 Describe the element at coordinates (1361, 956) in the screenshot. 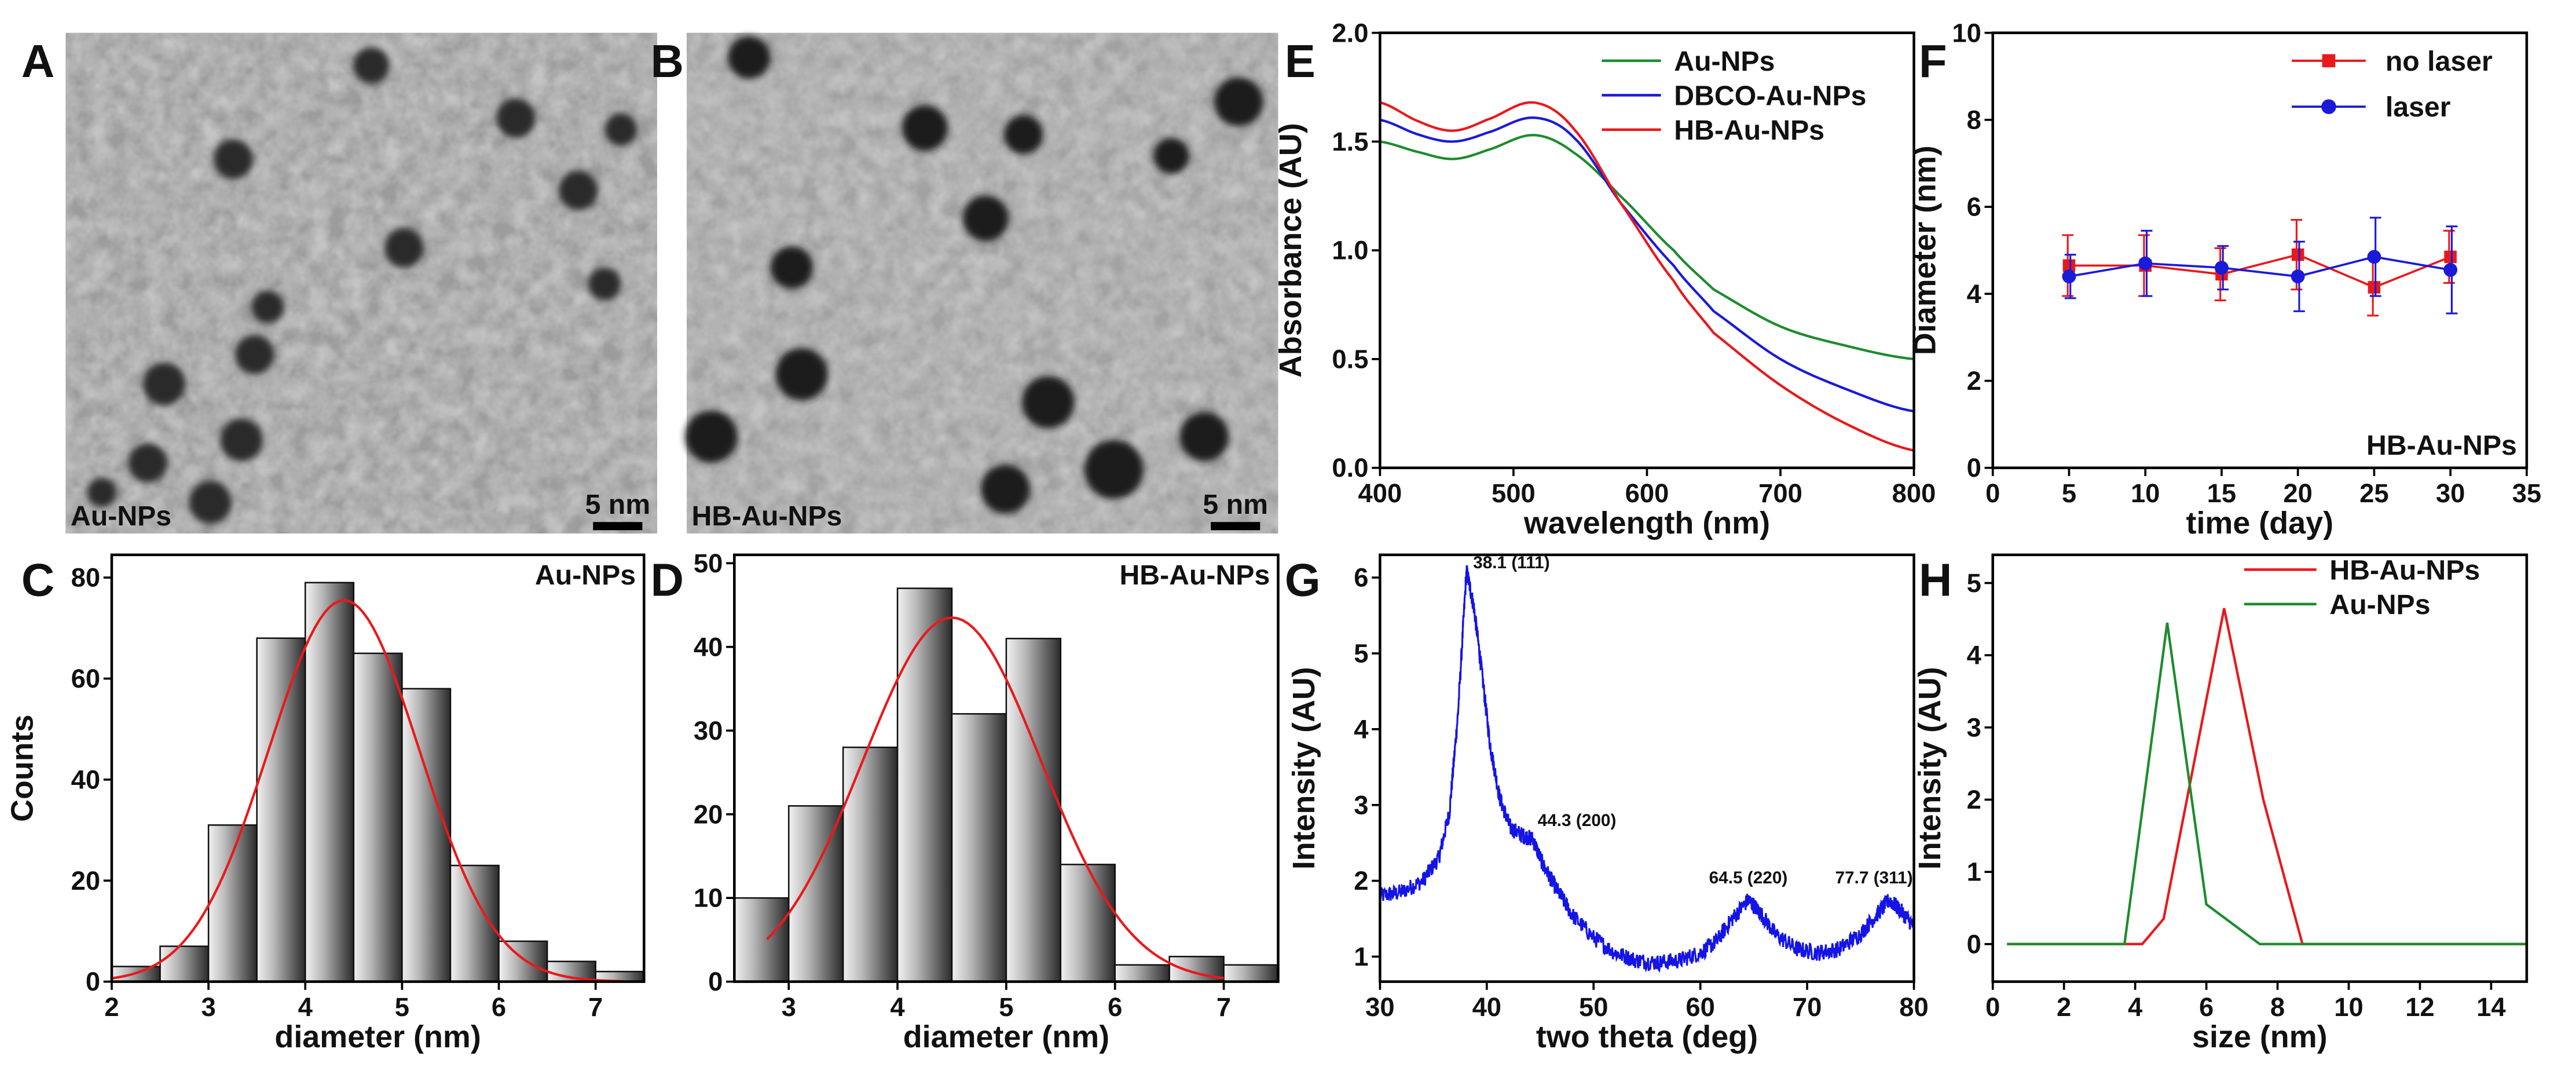

I see `y-tick-label: 1` at that location.